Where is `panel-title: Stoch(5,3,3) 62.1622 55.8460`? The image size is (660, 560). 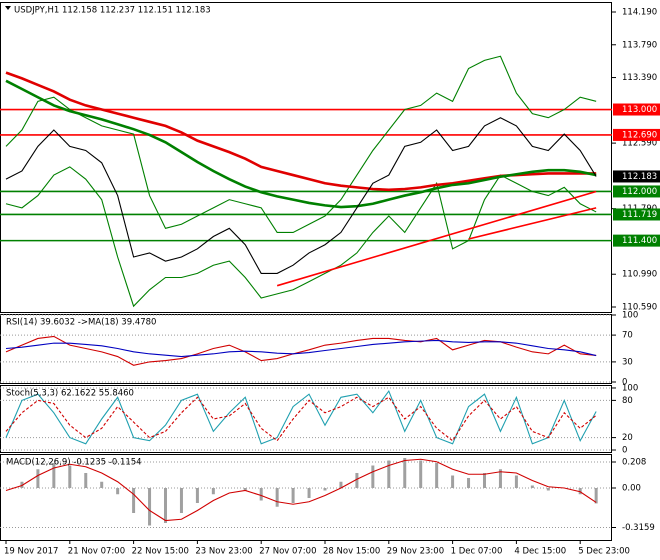
panel-title: Stoch(5,3,3) 62.1622 55.8460 is located at coordinates (70, 394).